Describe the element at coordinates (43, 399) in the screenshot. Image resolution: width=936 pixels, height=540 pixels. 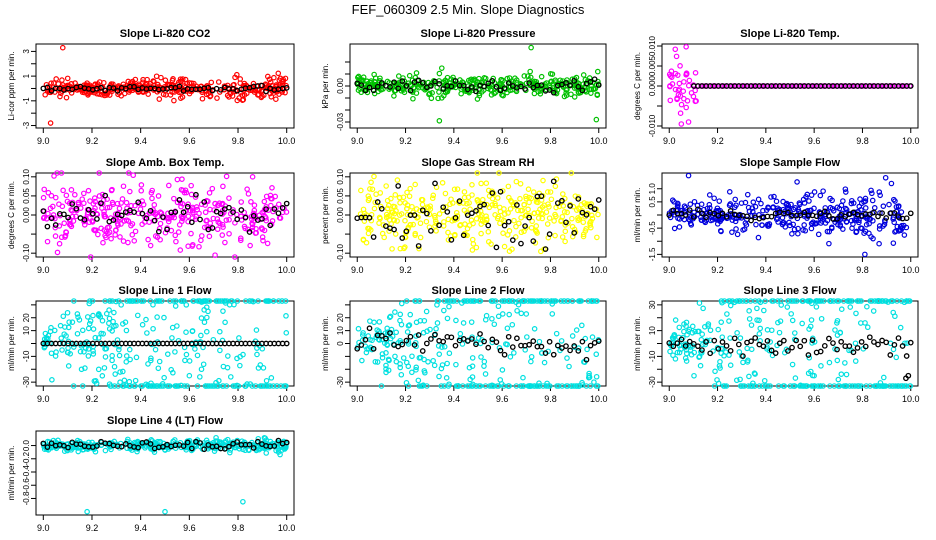
I see `x-tick-label: 9.0` at that location.